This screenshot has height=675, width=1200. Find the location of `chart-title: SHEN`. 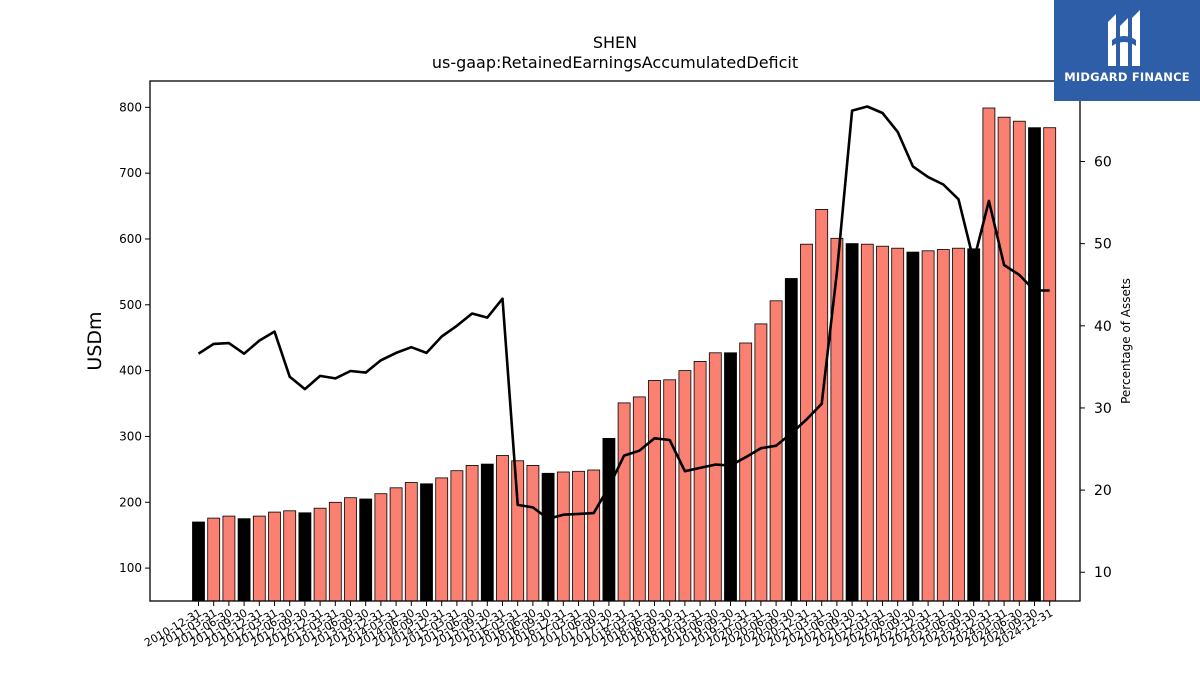

chart-title: SHEN is located at coordinates (615, 42).